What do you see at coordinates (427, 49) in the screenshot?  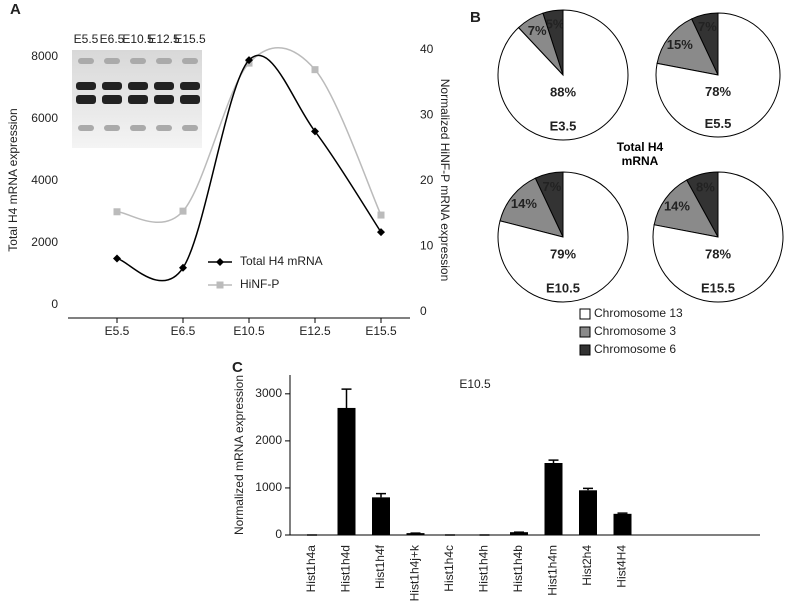 I see `y2-tick-label: 40` at bounding box center [427, 49].